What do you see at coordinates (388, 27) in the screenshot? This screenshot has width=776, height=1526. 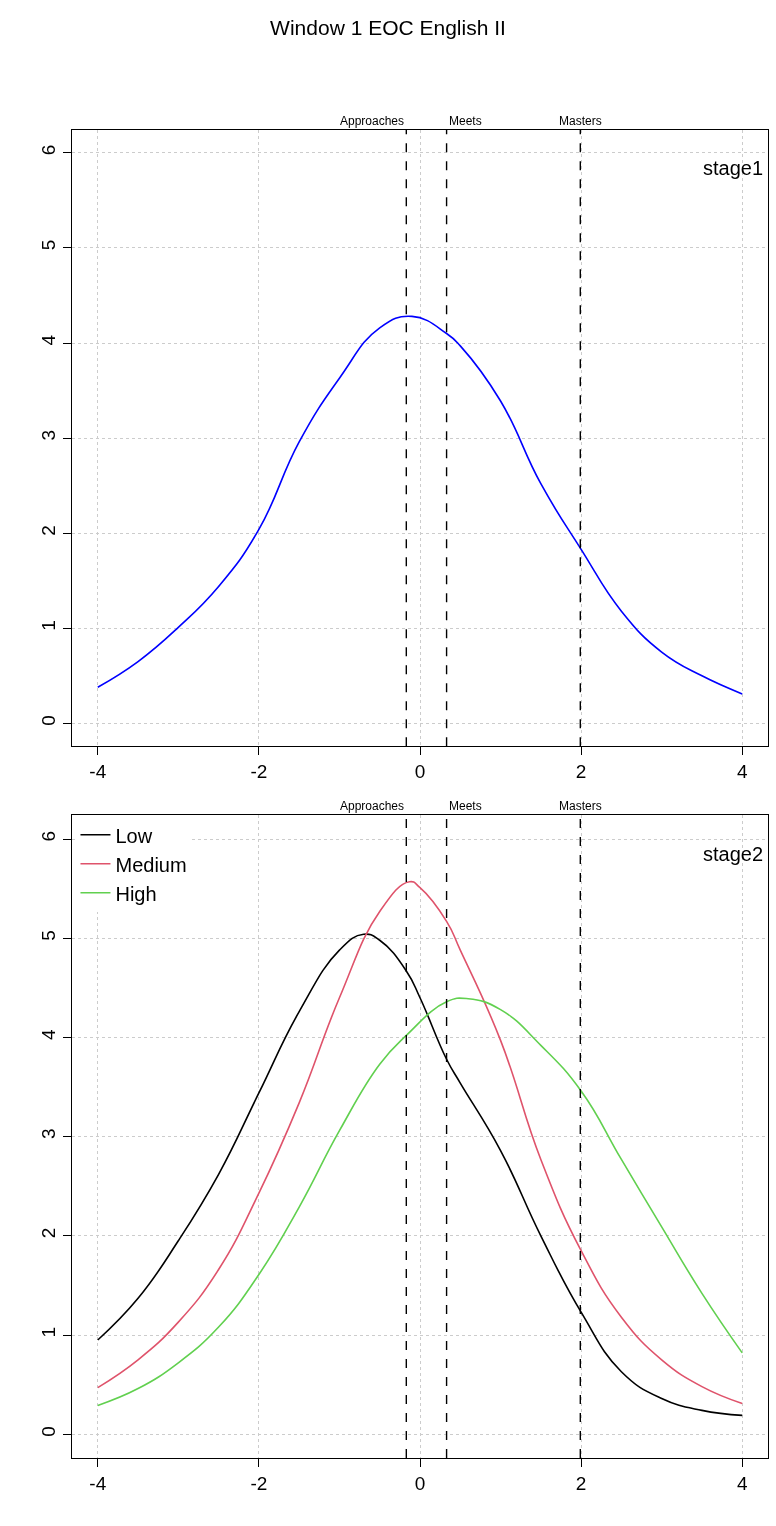 I see `chart-title: Window 1 EOC English II` at bounding box center [388, 27].